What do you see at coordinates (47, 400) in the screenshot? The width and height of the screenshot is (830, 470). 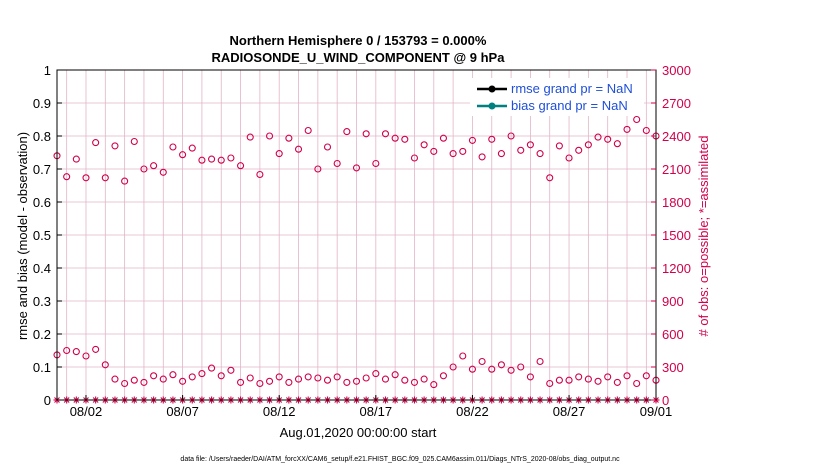 I see `y-left-tick-label: 0` at bounding box center [47, 400].